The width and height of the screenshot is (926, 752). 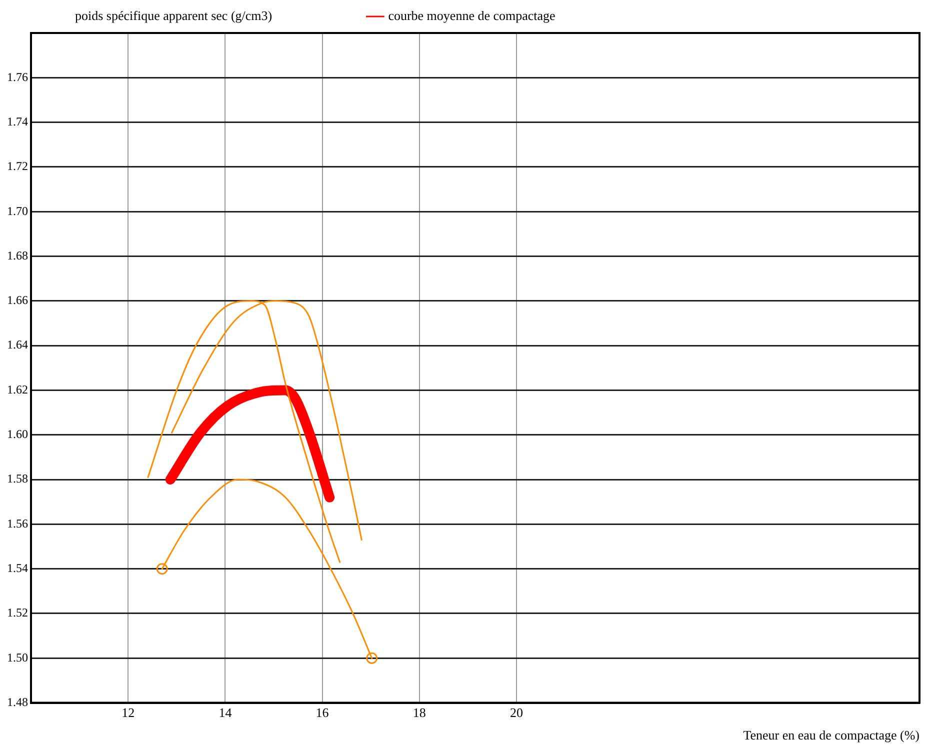 I want to click on y-tick-label: 1.68, so click(x=17, y=255).